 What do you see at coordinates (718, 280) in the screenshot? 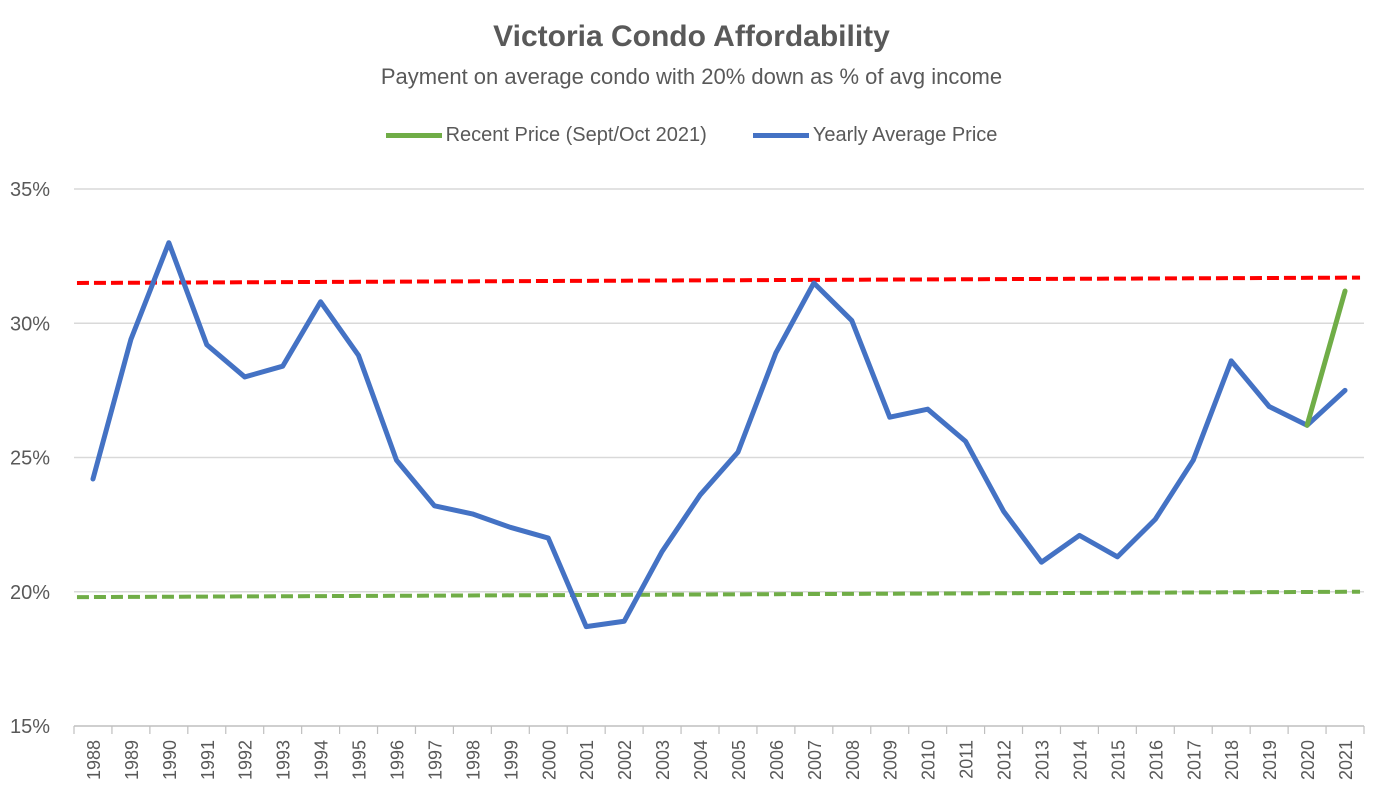
I see `reference-line-upper-dashed` at bounding box center [718, 280].